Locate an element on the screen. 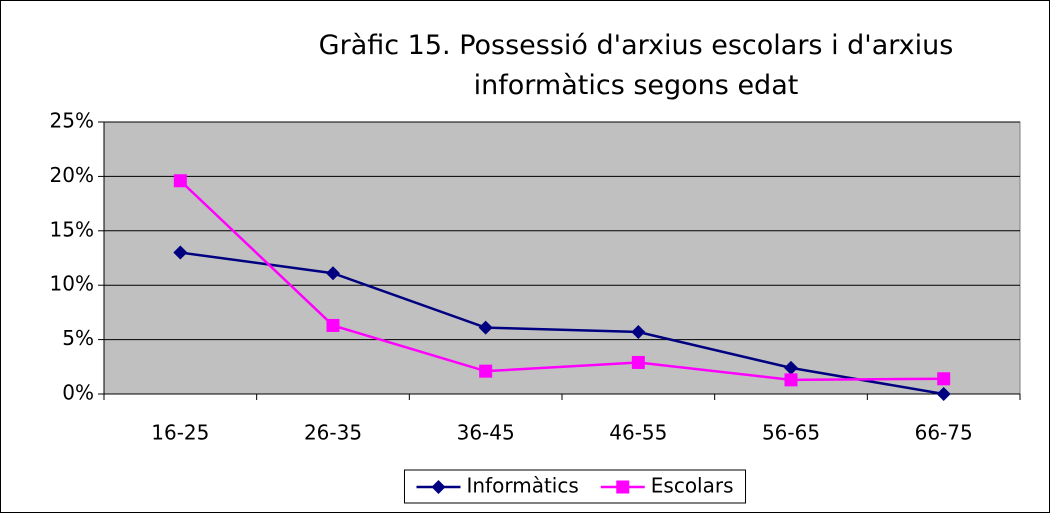 This screenshot has width=1051, height=514. y-tick-label: 0% is located at coordinates (78, 393).